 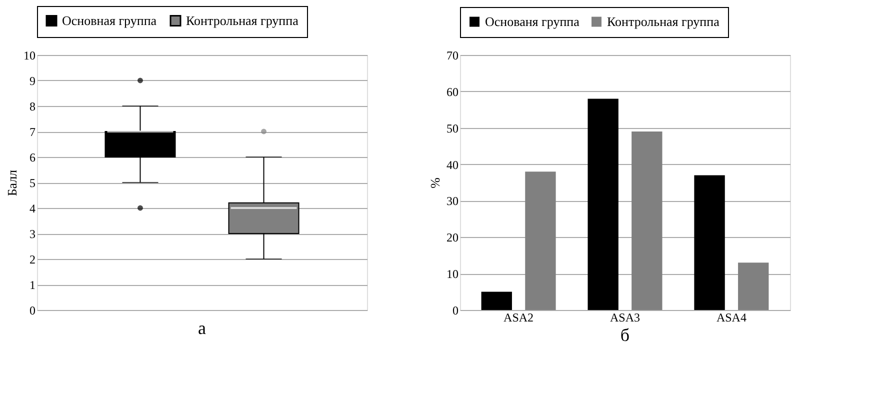 What do you see at coordinates (33, 183) in the screenshot?
I see `y-tick-label: 5` at bounding box center [33, 183].